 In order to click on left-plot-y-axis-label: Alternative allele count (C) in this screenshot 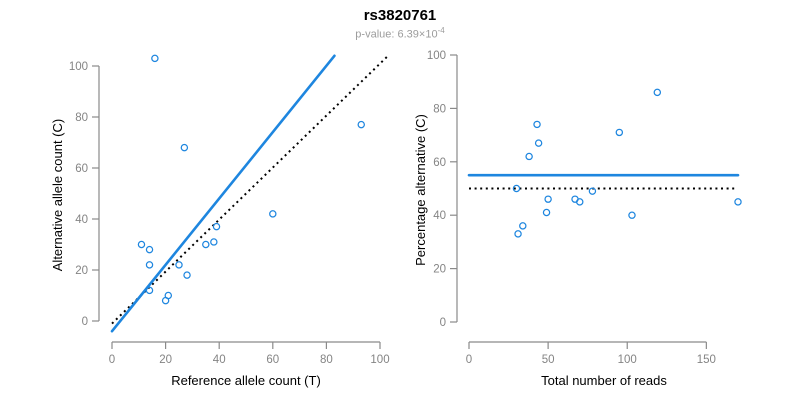, I will do `click(57, 195)`.